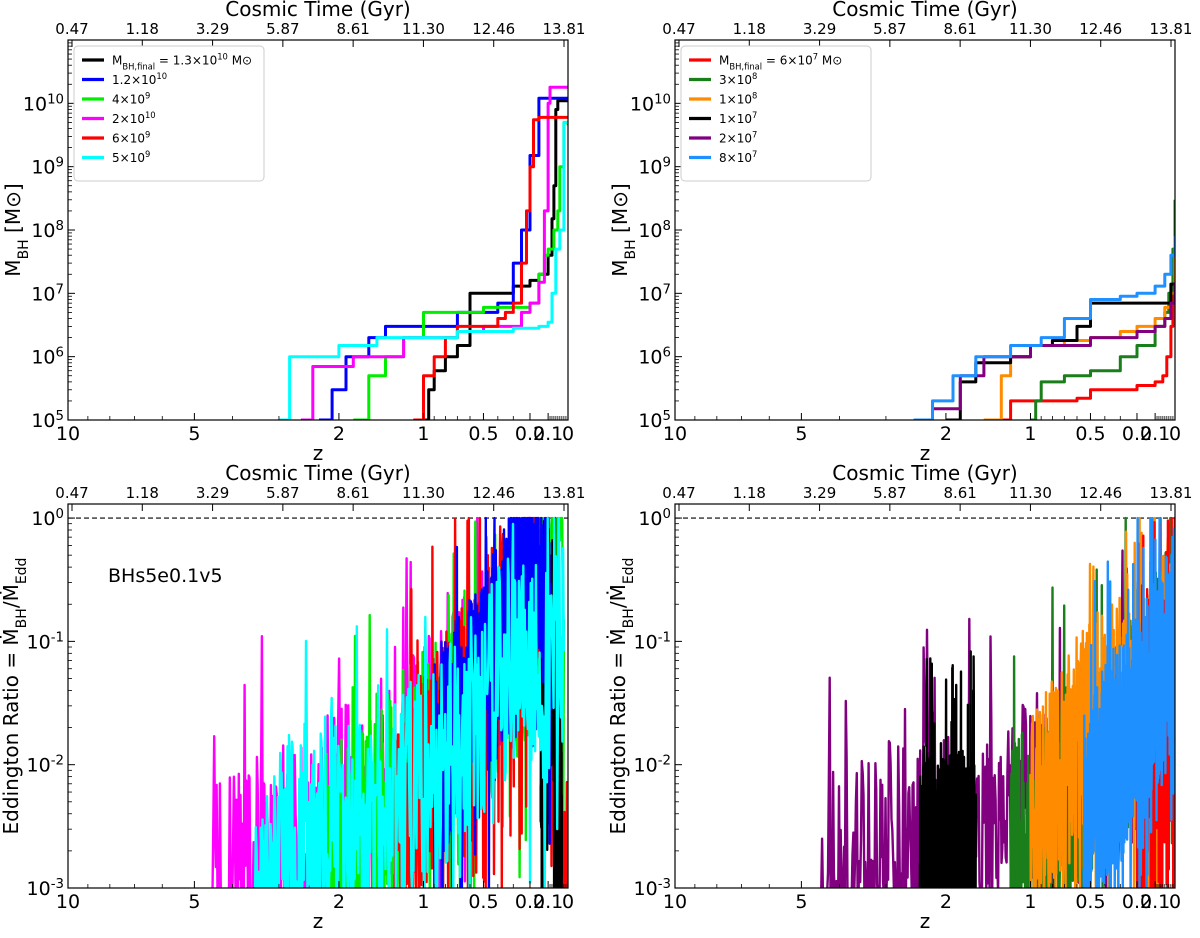 Image resolution: width=1200 pixels, height=938 pixels. What do you see at coordinates (652, 642) in the screenshot?
I see `y-tick-label: 10⁻¹` at bounding box center [652, 642].